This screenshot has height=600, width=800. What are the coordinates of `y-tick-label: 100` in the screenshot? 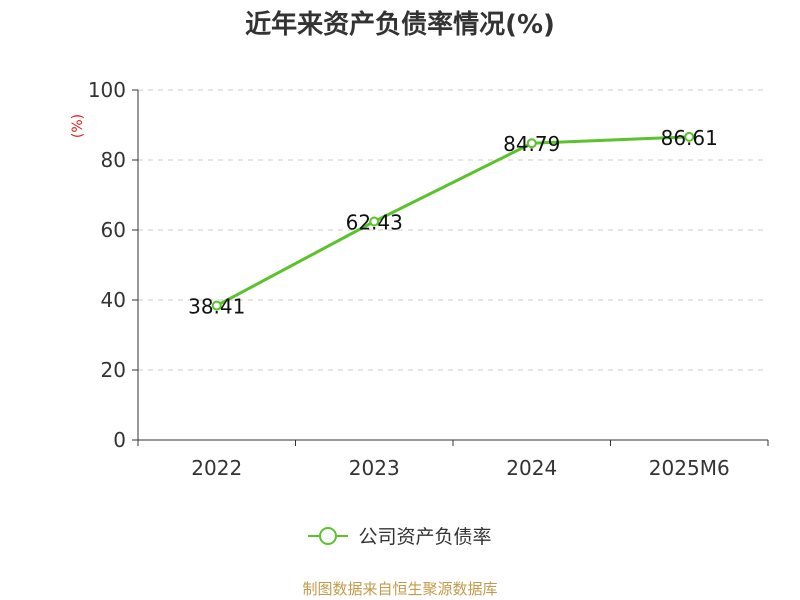 It's located at (107, 90).